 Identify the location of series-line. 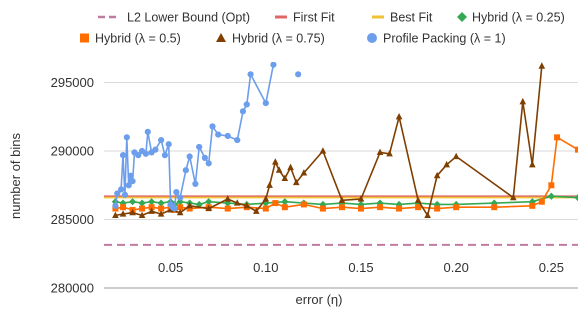
(194, 137).